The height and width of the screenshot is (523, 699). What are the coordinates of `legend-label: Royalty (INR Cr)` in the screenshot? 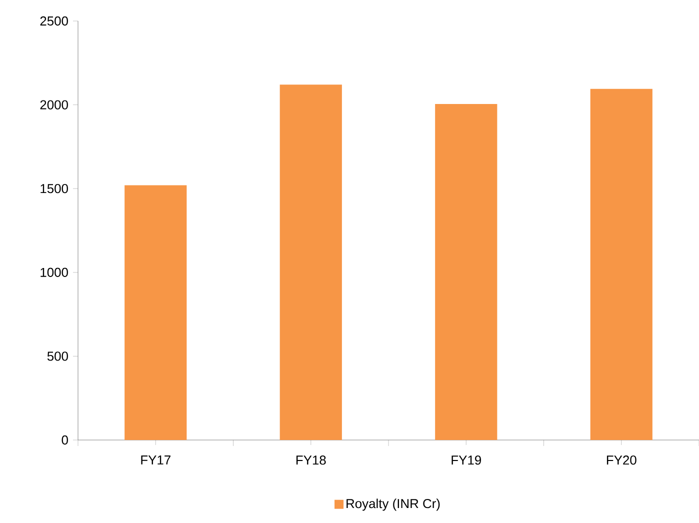 It's located at (393, 504).